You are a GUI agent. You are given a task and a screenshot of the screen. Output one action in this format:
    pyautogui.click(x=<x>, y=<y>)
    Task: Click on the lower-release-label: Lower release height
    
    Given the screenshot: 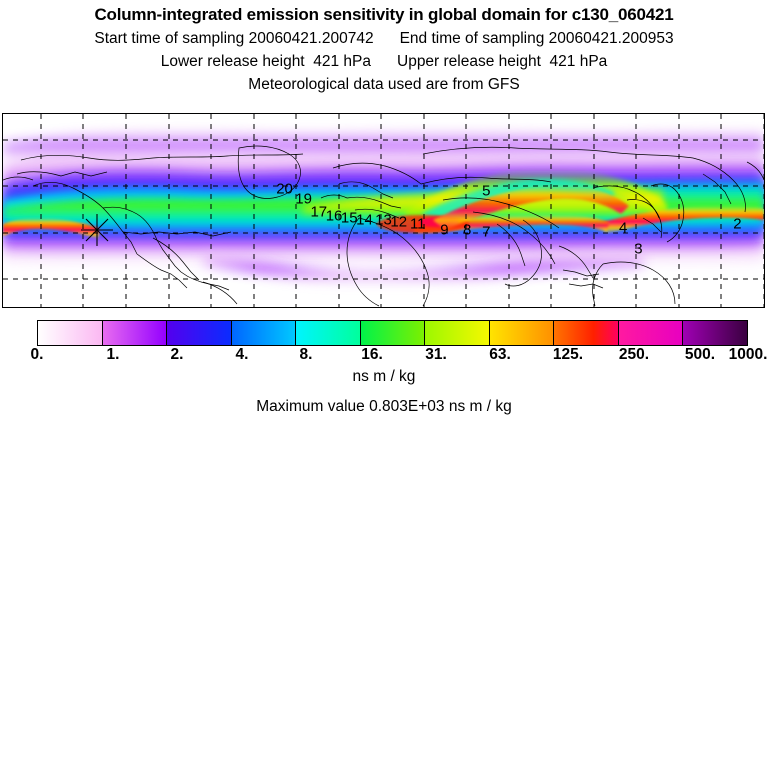 What is the action you would take?
    pyautogui.click(x=232, y=61)
    